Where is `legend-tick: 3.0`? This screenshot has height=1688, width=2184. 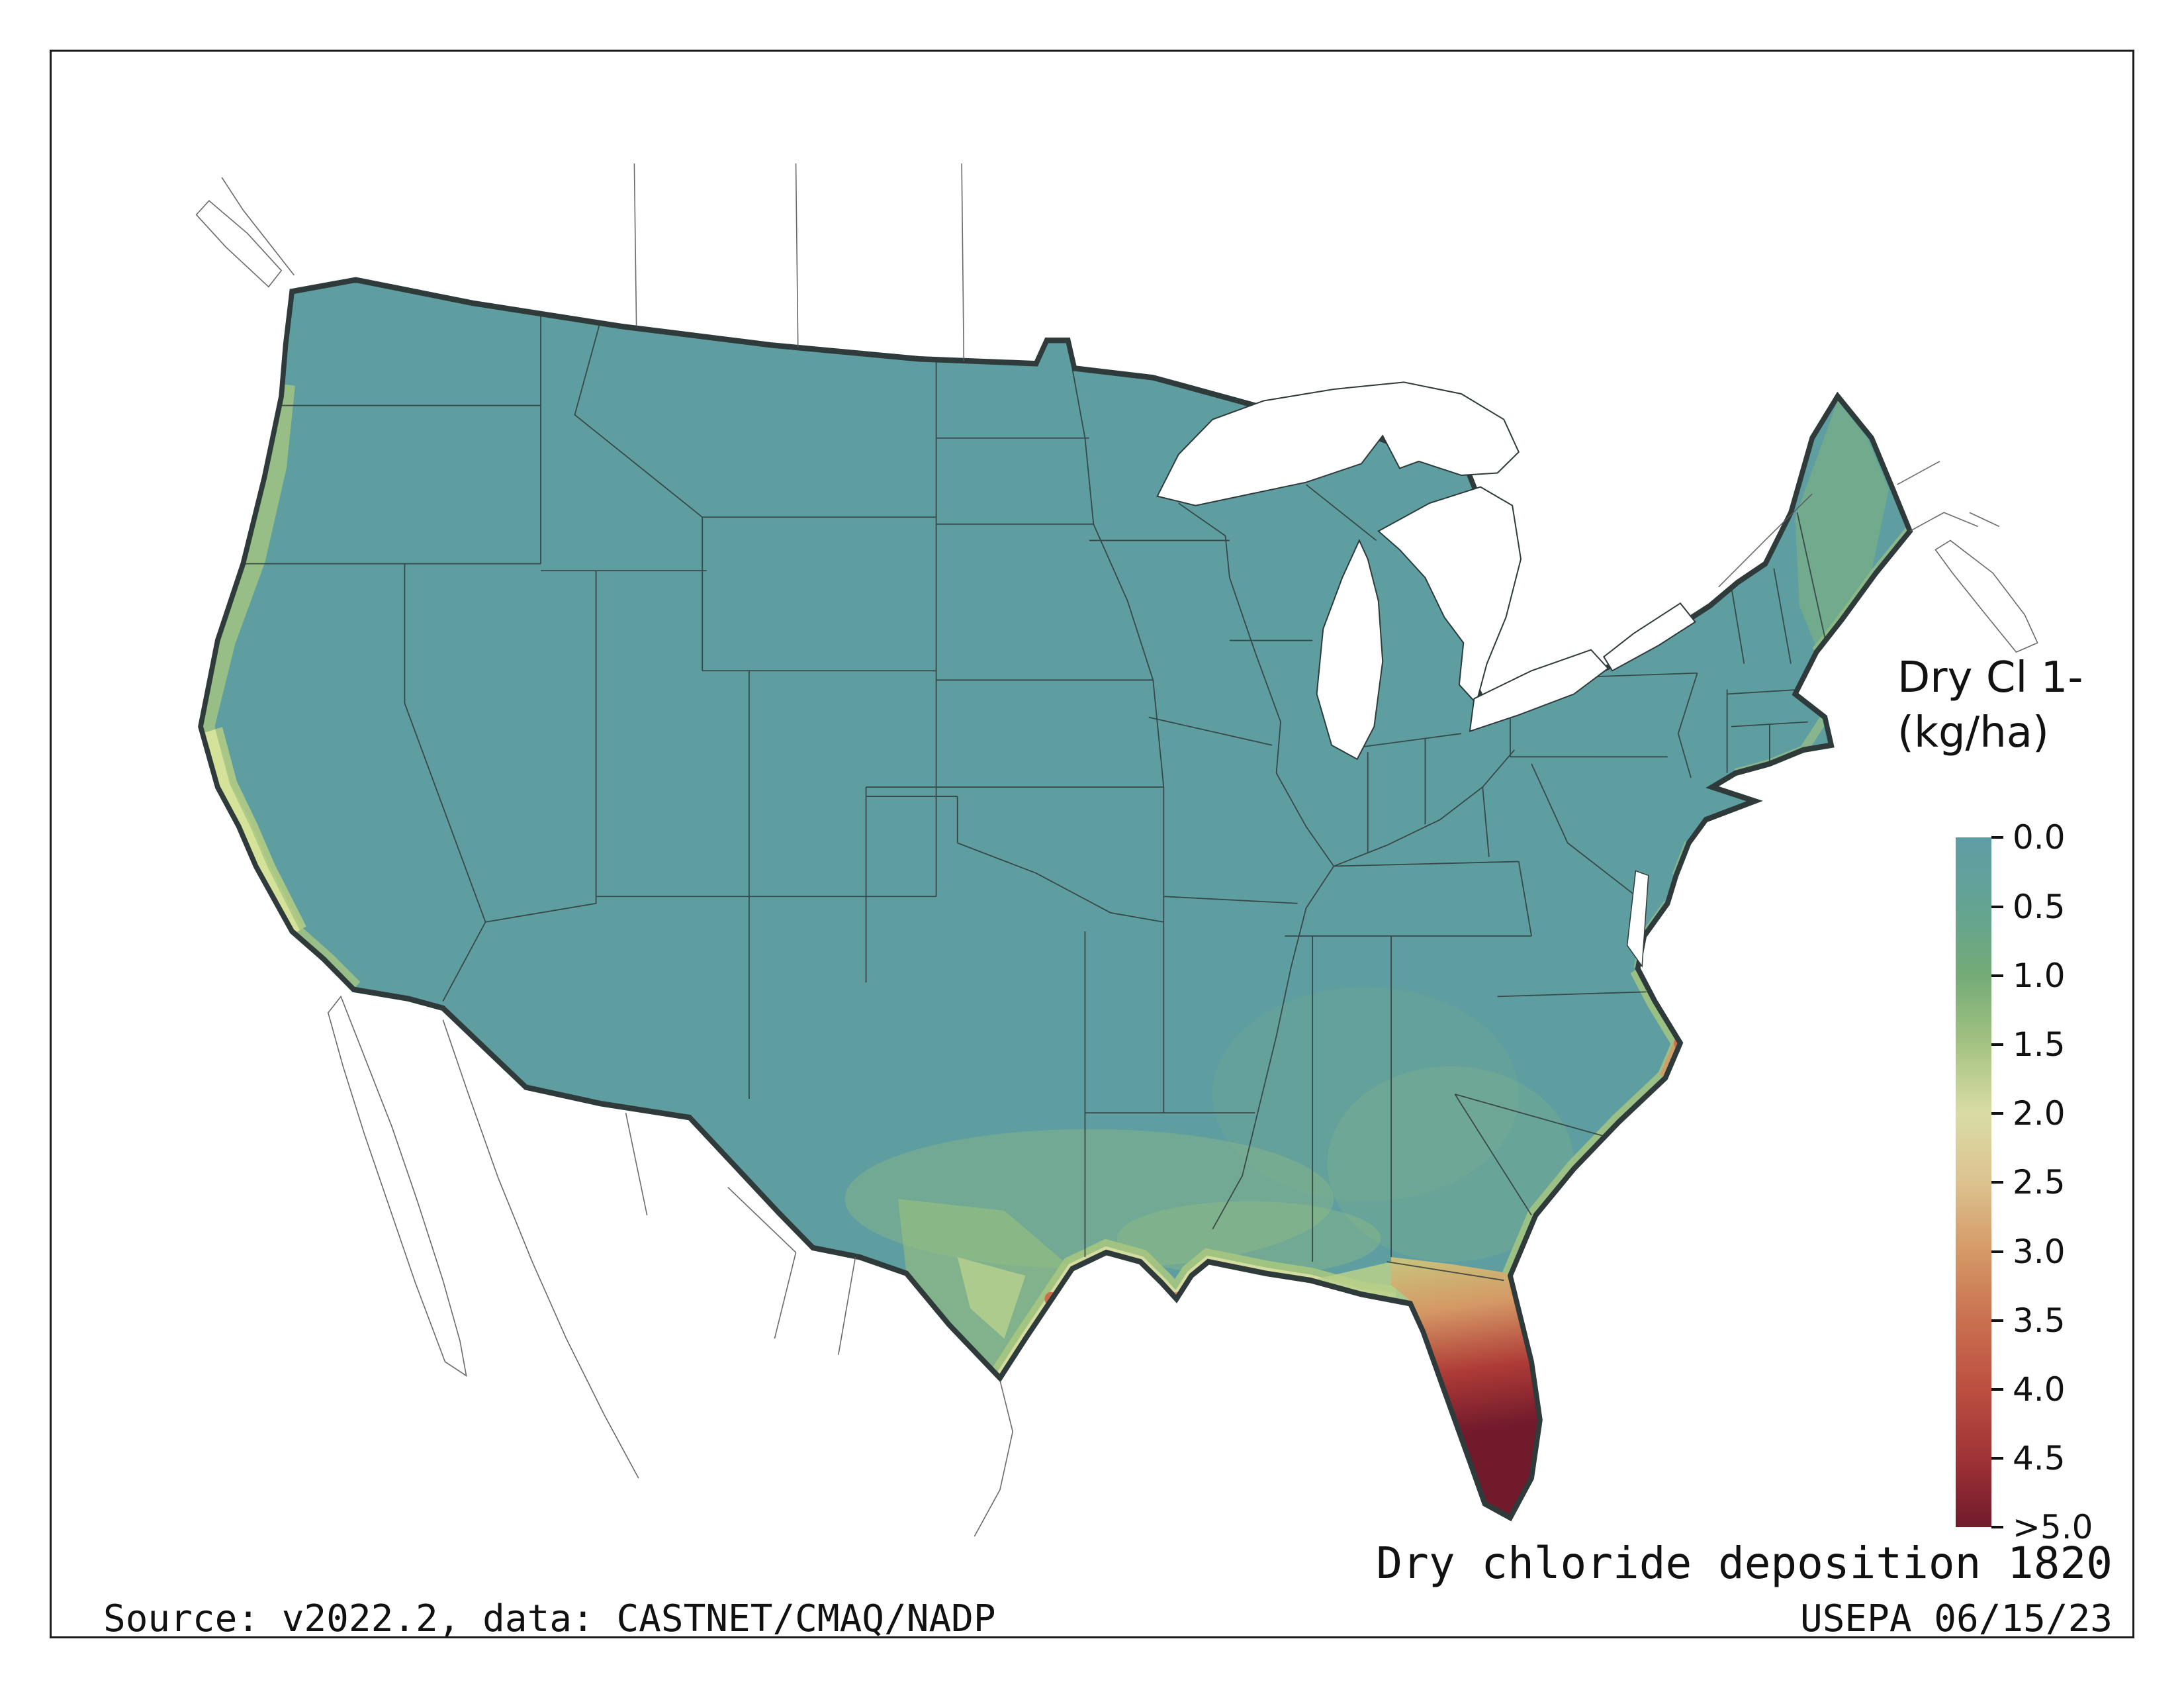
legend-tick: 3.0 is located at coordinates (2028, 1252).